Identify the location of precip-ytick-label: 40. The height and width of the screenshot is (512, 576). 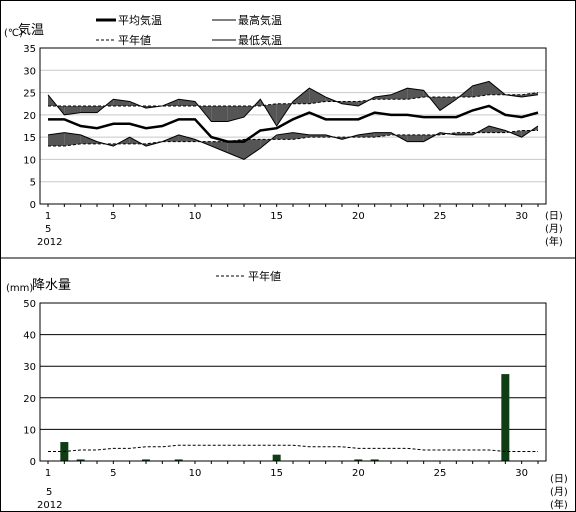
(29, 336).